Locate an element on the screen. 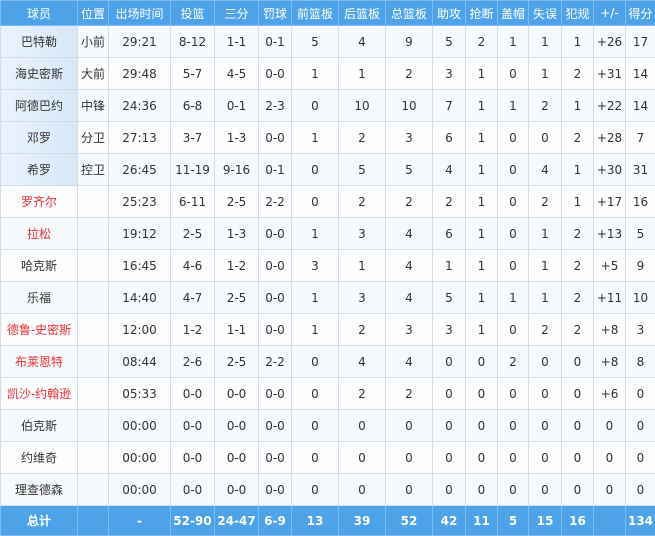 This screenshot has height=536, width=655. column-header-field-goals: 投篮 is located at coordinates (193, 13).